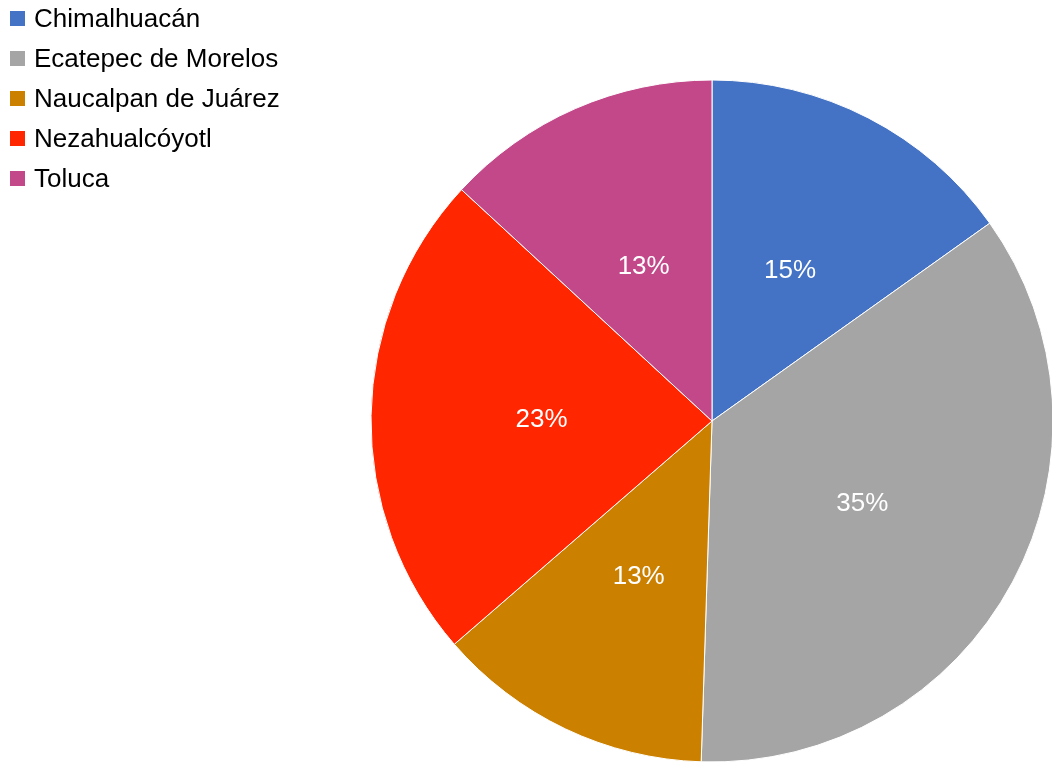 This screenshot has width=1052, height=765. Describe the element at coordinates (541, 418) in the screenshot. I see `data-label: 23%` at that location.